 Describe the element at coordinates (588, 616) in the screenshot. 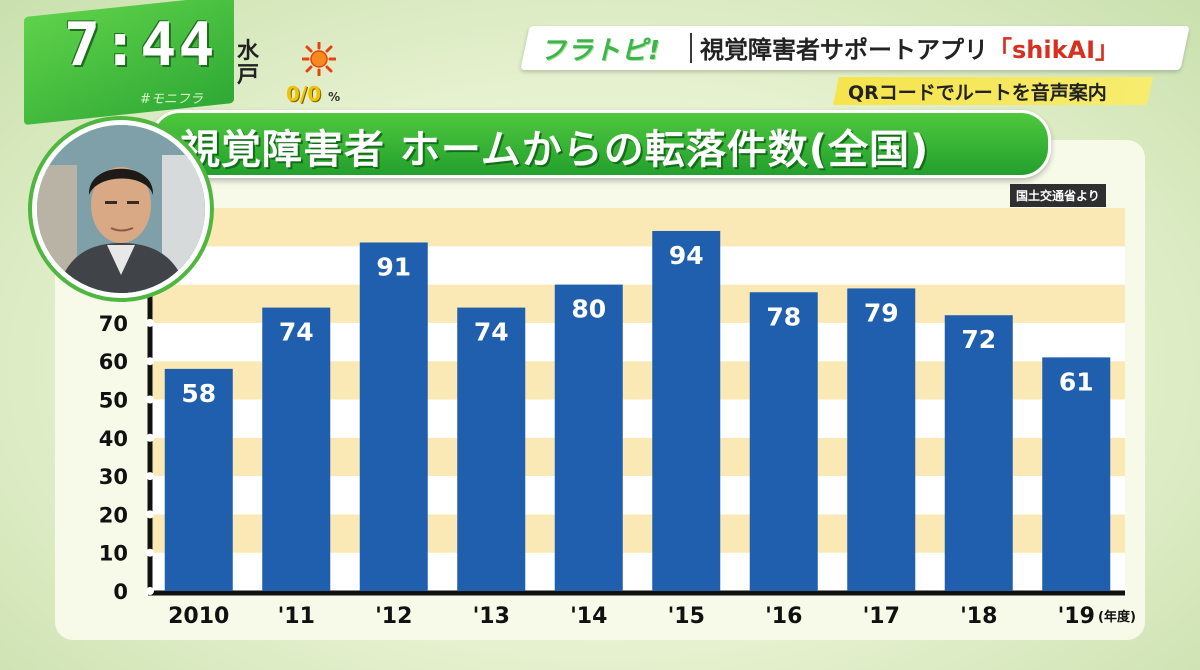

I see `x-tick-label: '14` at that location.